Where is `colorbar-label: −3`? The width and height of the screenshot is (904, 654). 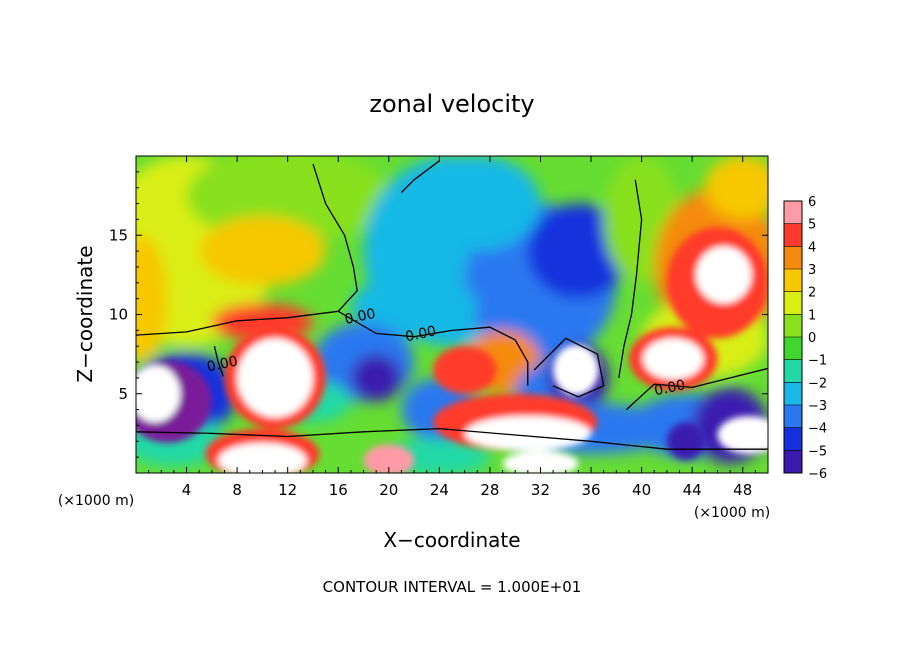 colorbar-label: −3 is located at coordinates (817, 406).